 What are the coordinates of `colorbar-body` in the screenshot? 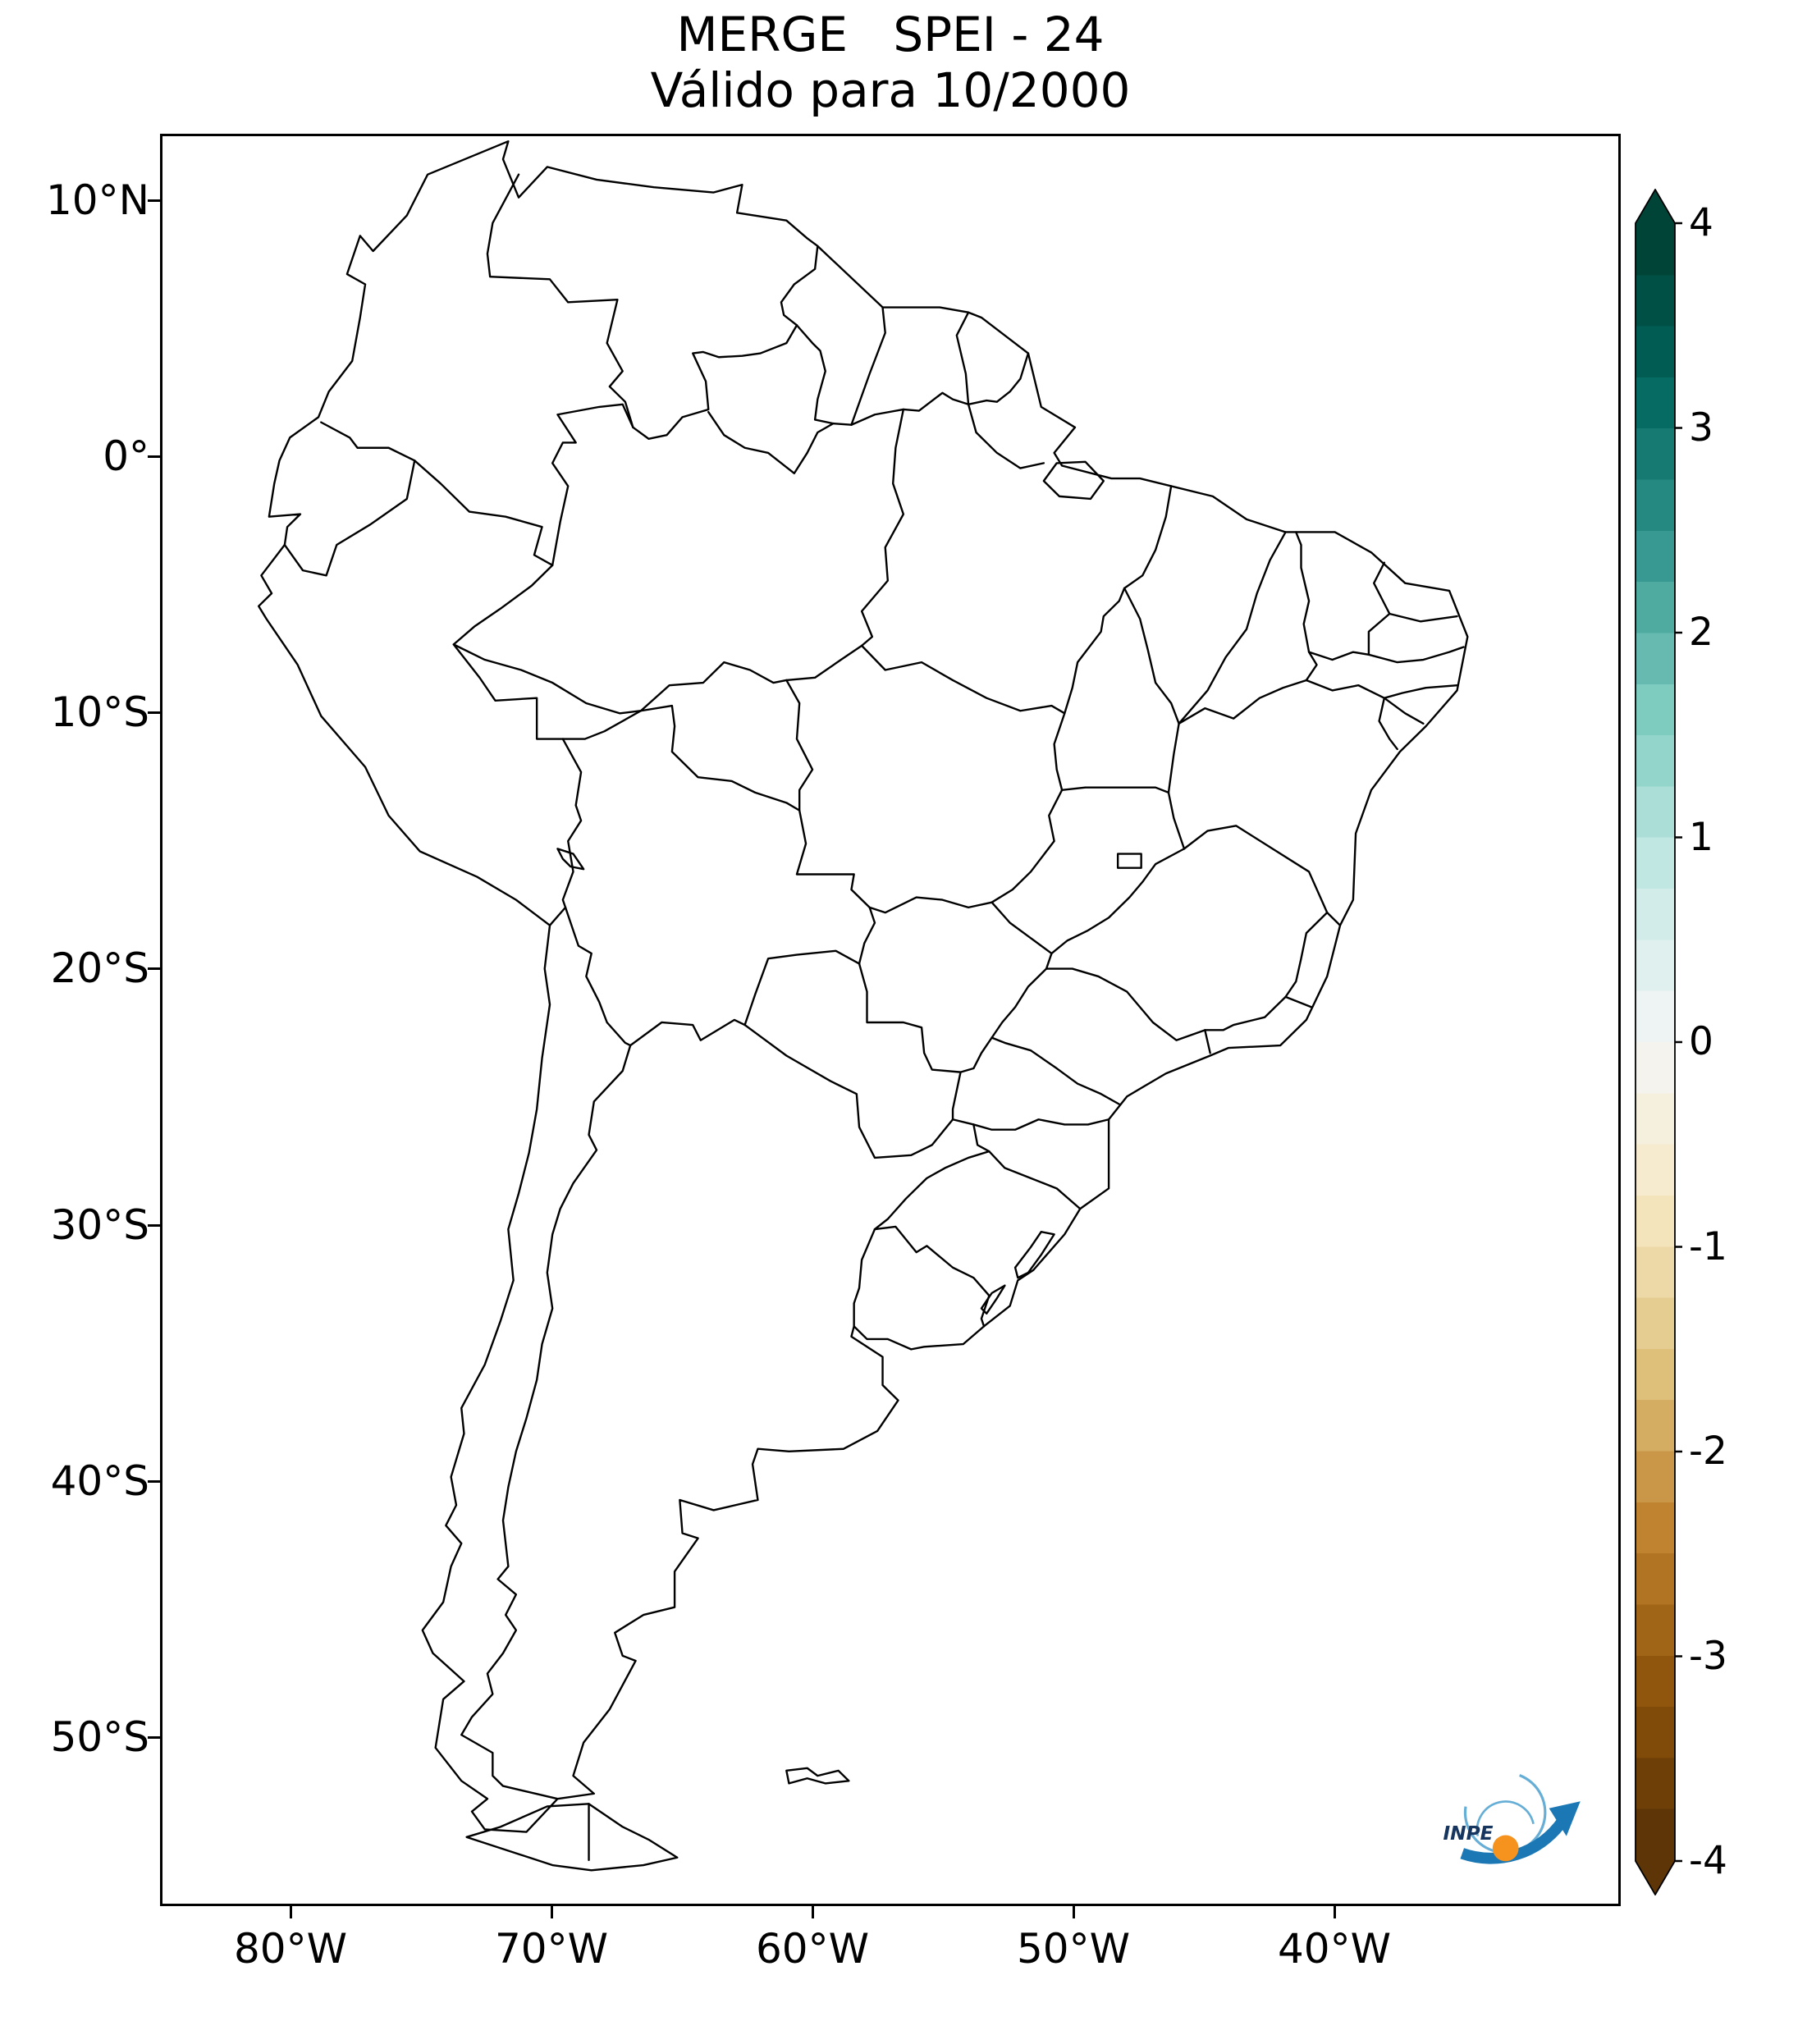 It's located at (1655, 1042).